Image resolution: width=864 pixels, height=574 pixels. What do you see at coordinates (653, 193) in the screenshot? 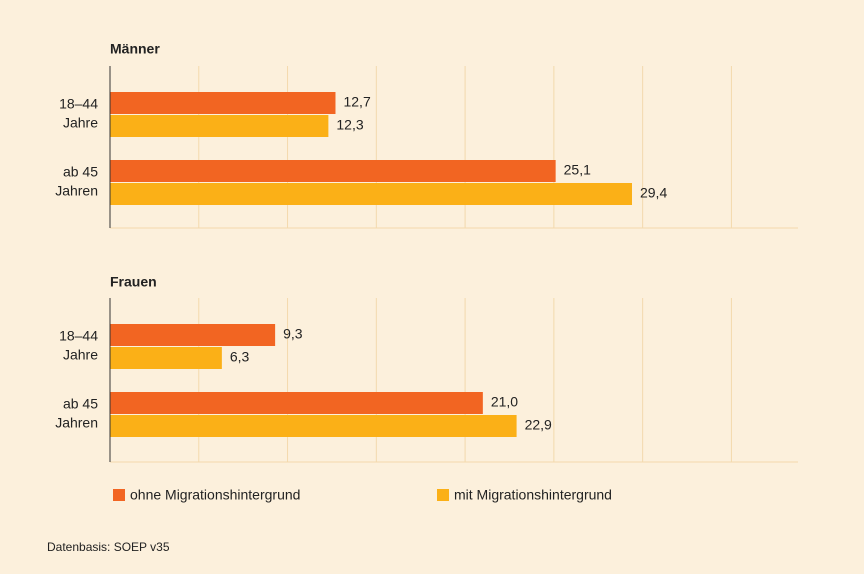
I see `value-label: 29,4` at bounding box center [653, 193].